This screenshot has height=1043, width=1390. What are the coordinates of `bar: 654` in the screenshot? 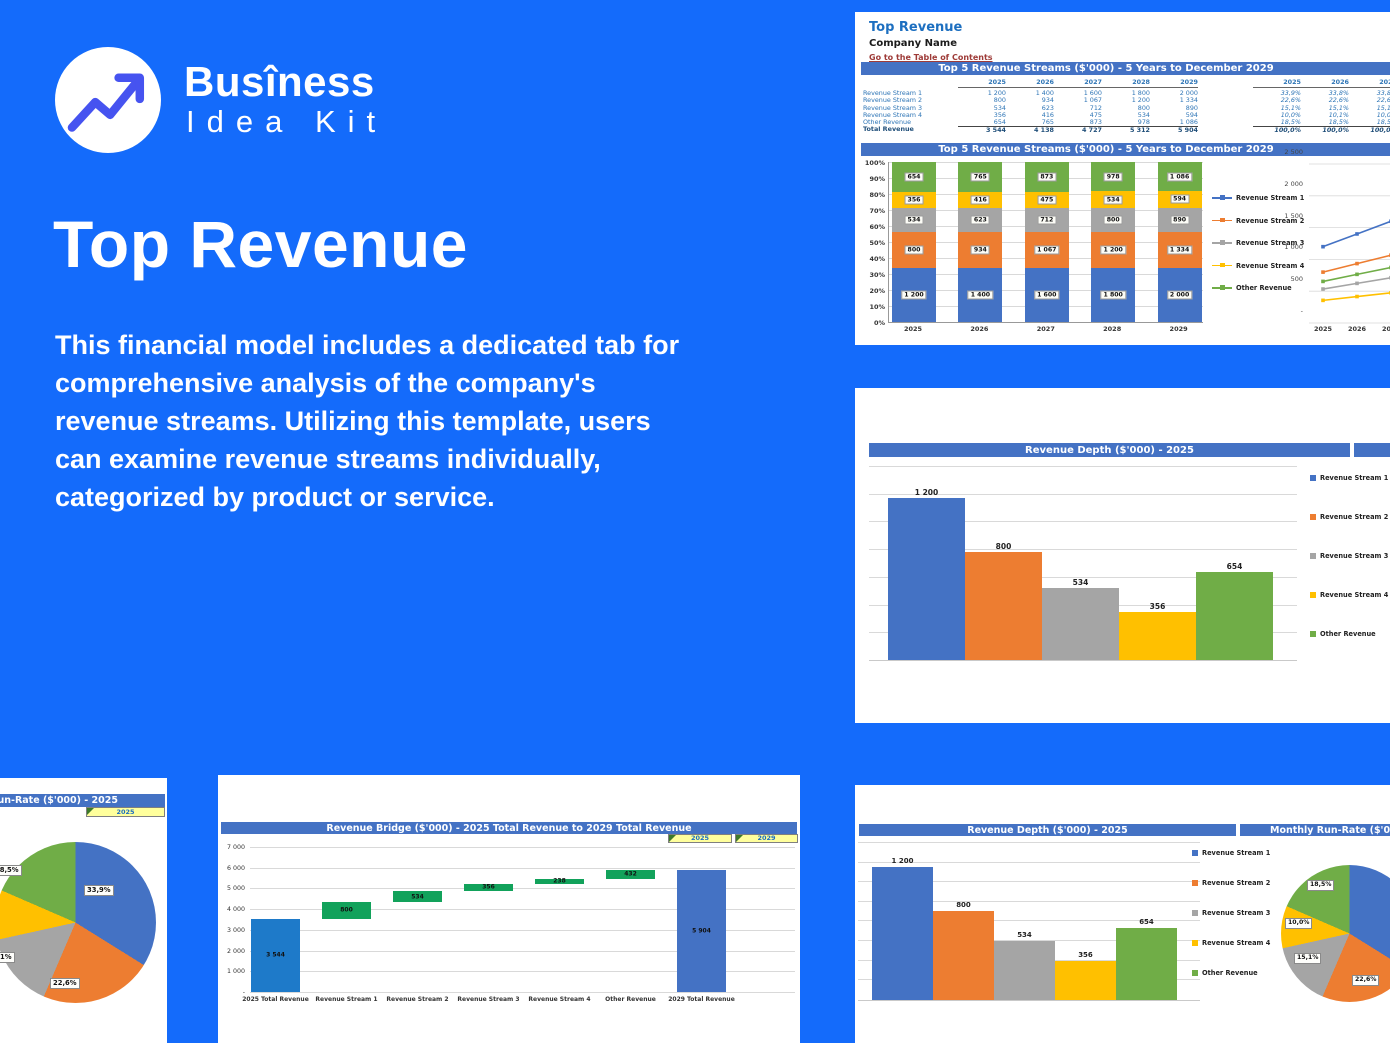 It's located at (1146, 959).